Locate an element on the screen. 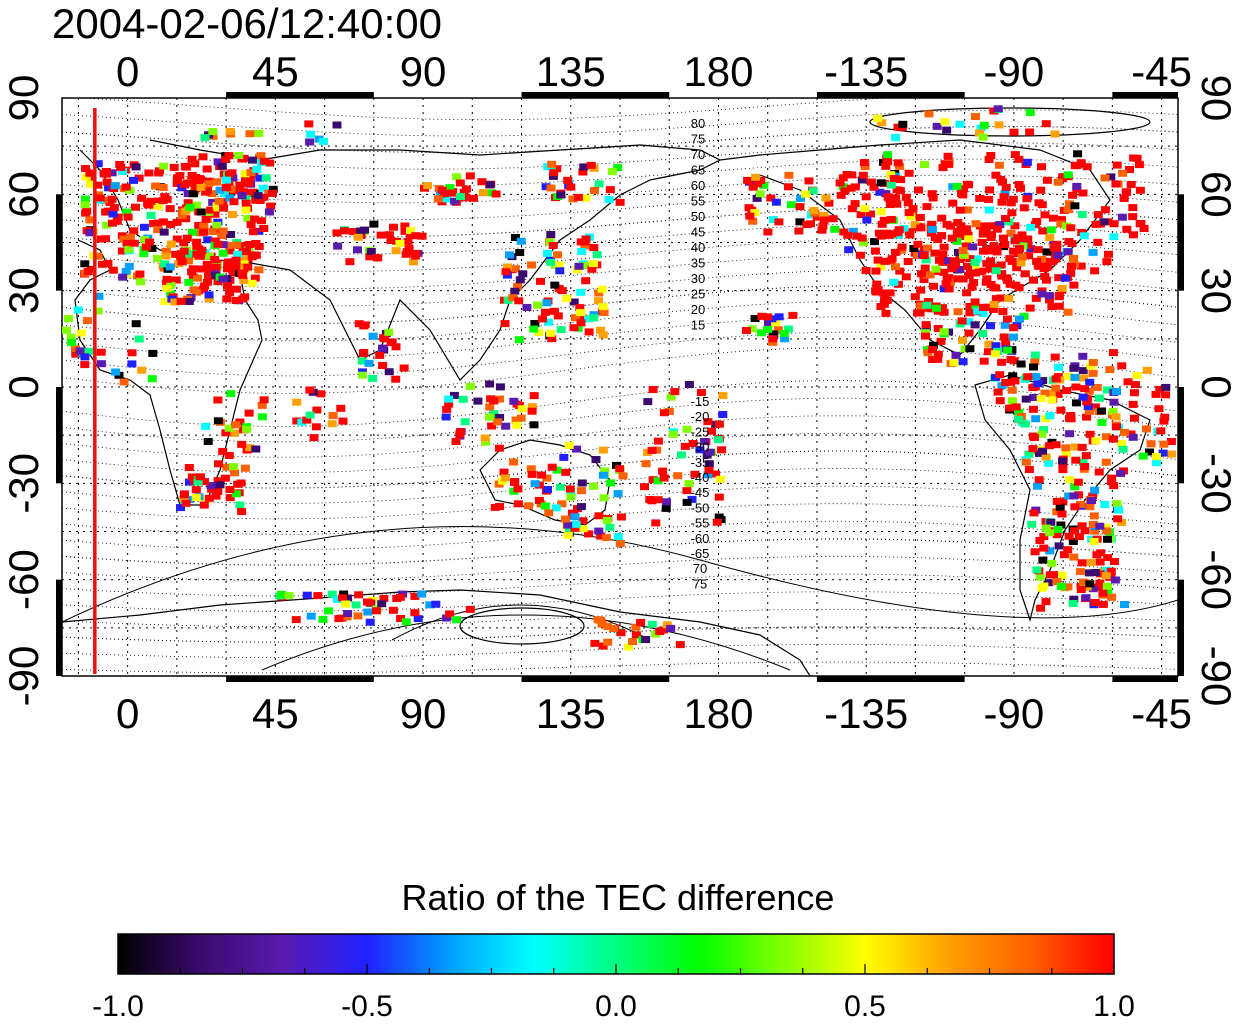 The height and width of the screenshot is (1024, 1240). contour-arc is located at coordinates (526, 642).